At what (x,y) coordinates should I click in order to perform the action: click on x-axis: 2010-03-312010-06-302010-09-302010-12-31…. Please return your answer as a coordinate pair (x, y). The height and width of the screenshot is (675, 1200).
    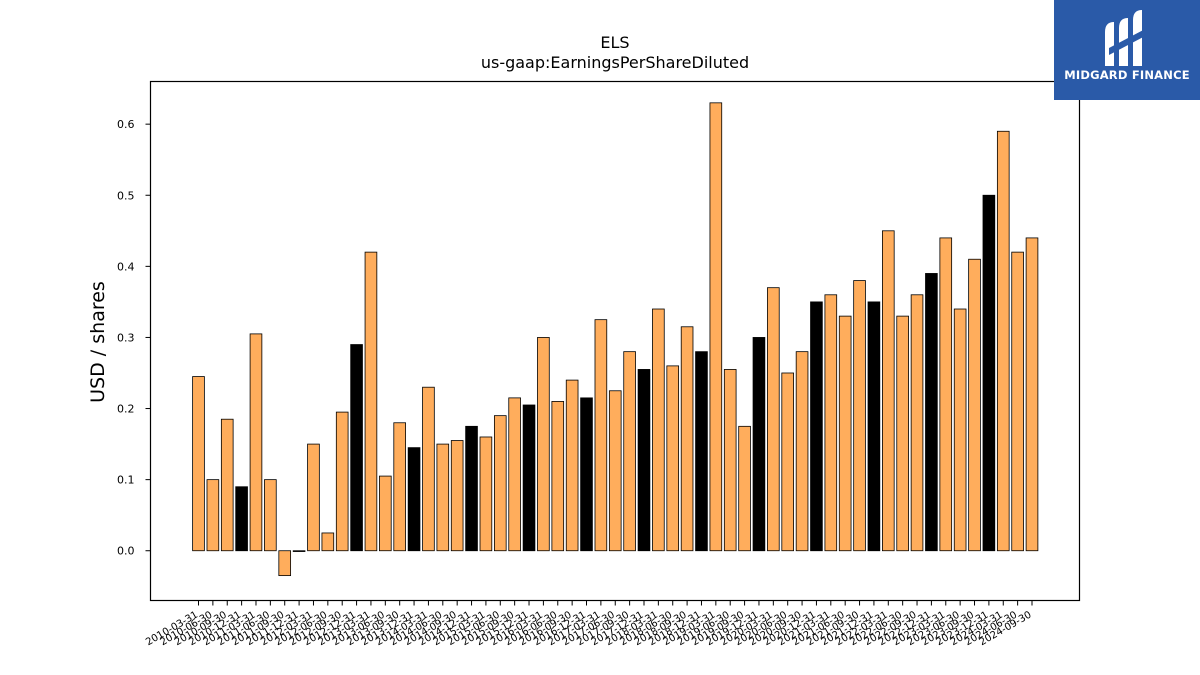
    Looking at the image, I should click on (589, 624).